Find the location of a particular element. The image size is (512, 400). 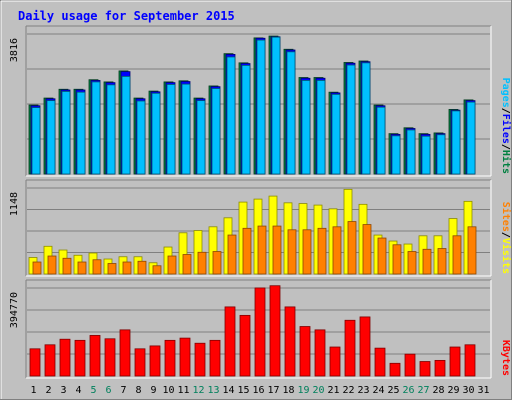

x-tick-label-day-28: 28 is located at coordinates (438, 390).